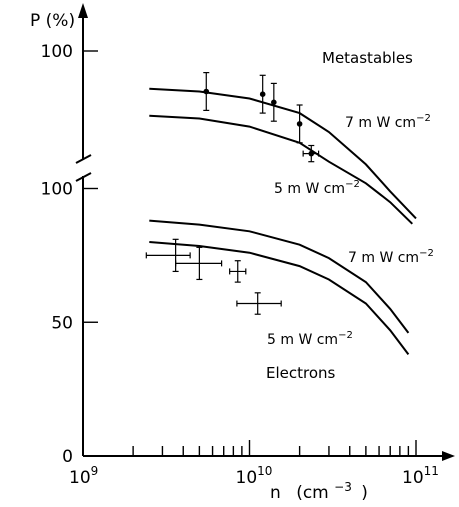  What do you see at coordinates (364, 493) in the screenshot?
I see `x-axis-label-close: )` at bounding box center [364, 493].